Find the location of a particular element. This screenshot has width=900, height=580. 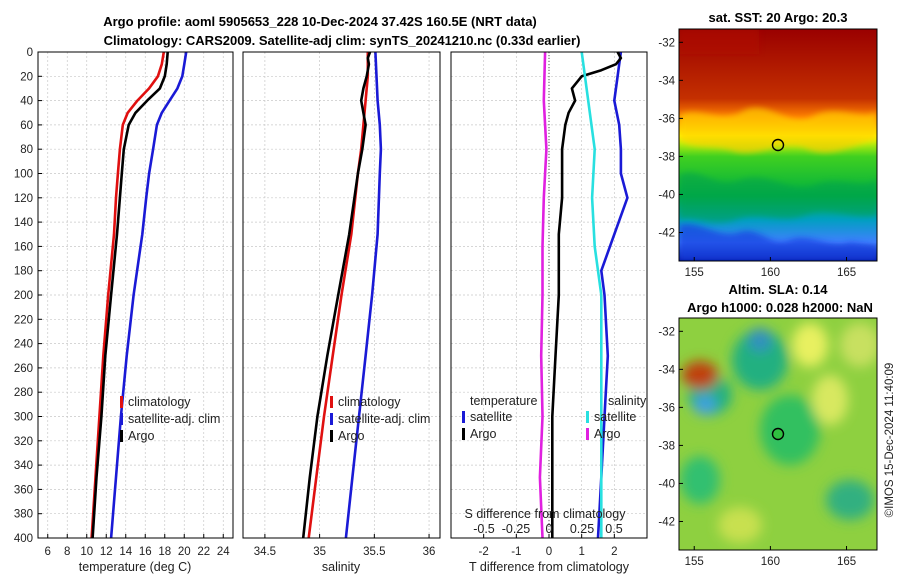

temperature-xlabel: temperature (deg C) is located at coordinates (135, 567).